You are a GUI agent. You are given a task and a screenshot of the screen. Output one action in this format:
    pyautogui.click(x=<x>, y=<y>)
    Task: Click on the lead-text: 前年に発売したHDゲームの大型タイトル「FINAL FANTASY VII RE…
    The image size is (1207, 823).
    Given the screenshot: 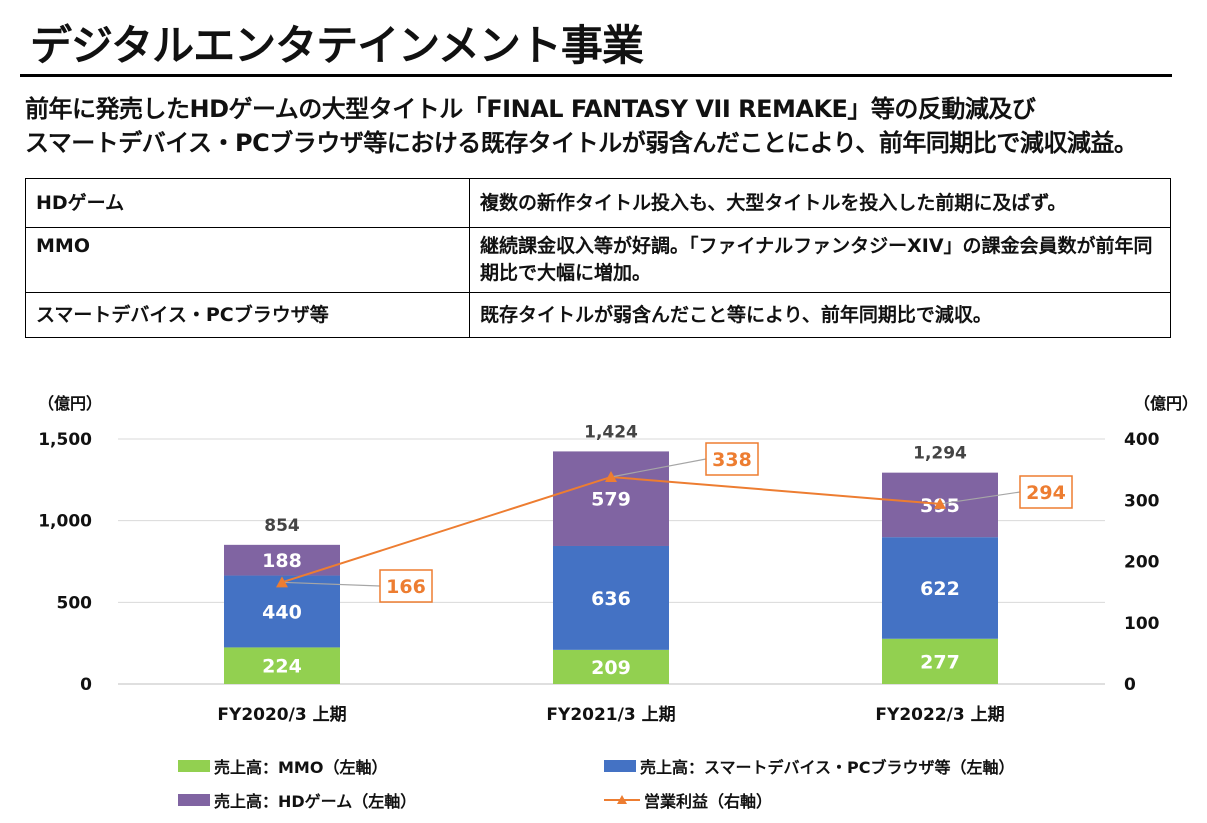 What is the action you would take?
    pyautogui.click(x=610, y=126)
    